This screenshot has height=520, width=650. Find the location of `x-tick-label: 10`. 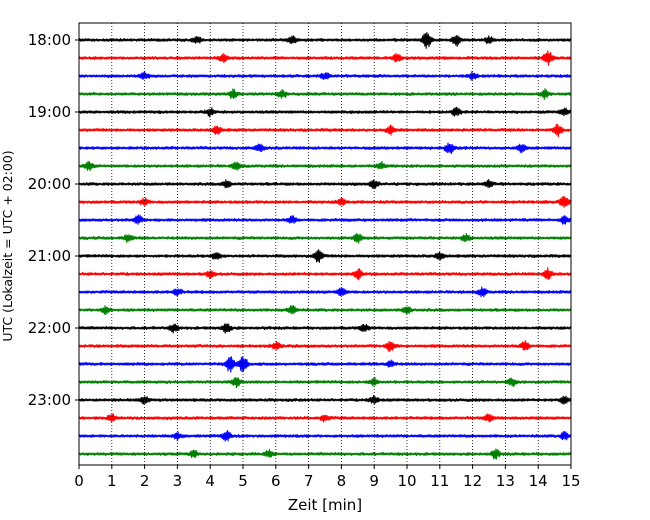

x-tick-label: 10 is located at coordinates (406, 481).